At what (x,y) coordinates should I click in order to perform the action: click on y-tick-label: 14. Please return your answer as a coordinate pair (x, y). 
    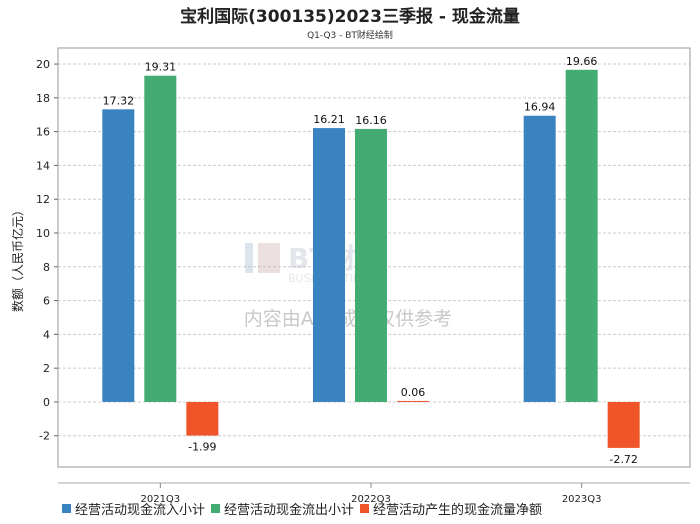
    Looking at the image, I should click on (43, 165).